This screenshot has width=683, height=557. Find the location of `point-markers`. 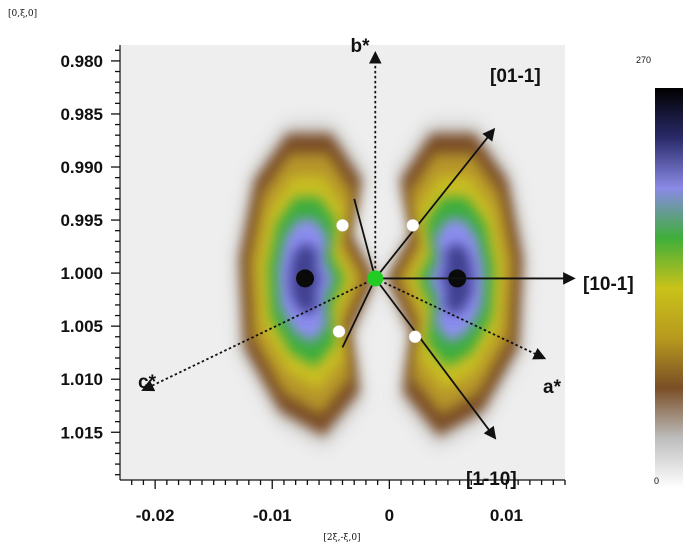

point-markers is located at coordinates (377, 281).